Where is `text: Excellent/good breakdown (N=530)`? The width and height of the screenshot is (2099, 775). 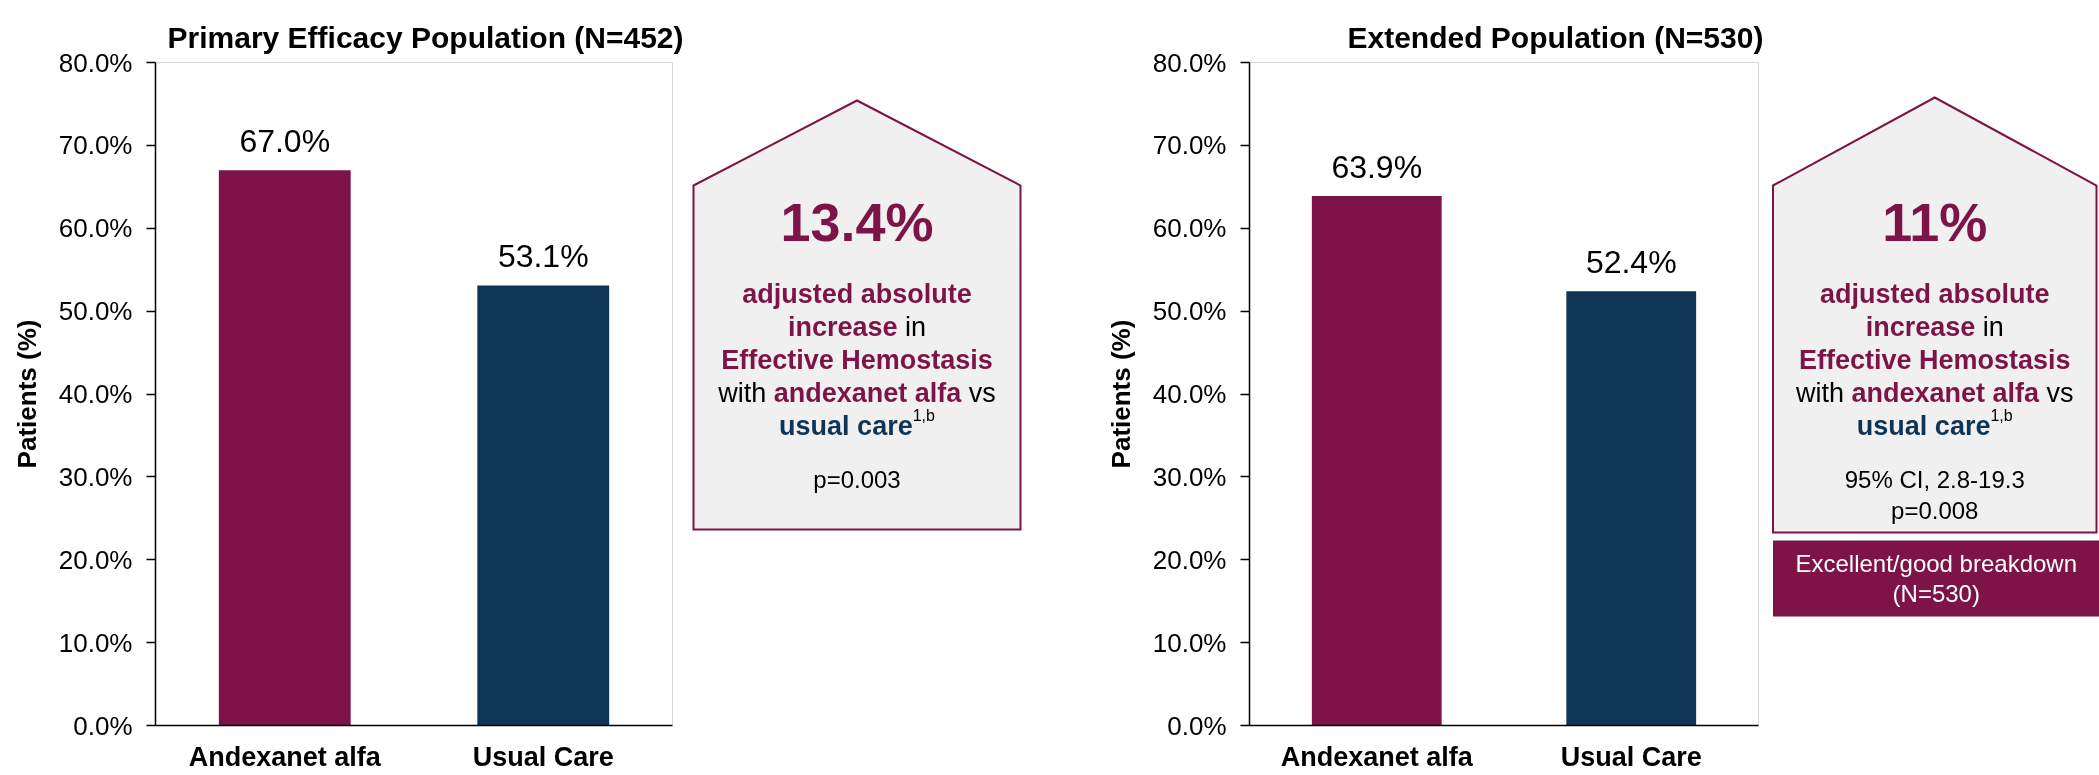
text: Excellent/good breakdown (N=530) is located at coordinates (1936, 578).